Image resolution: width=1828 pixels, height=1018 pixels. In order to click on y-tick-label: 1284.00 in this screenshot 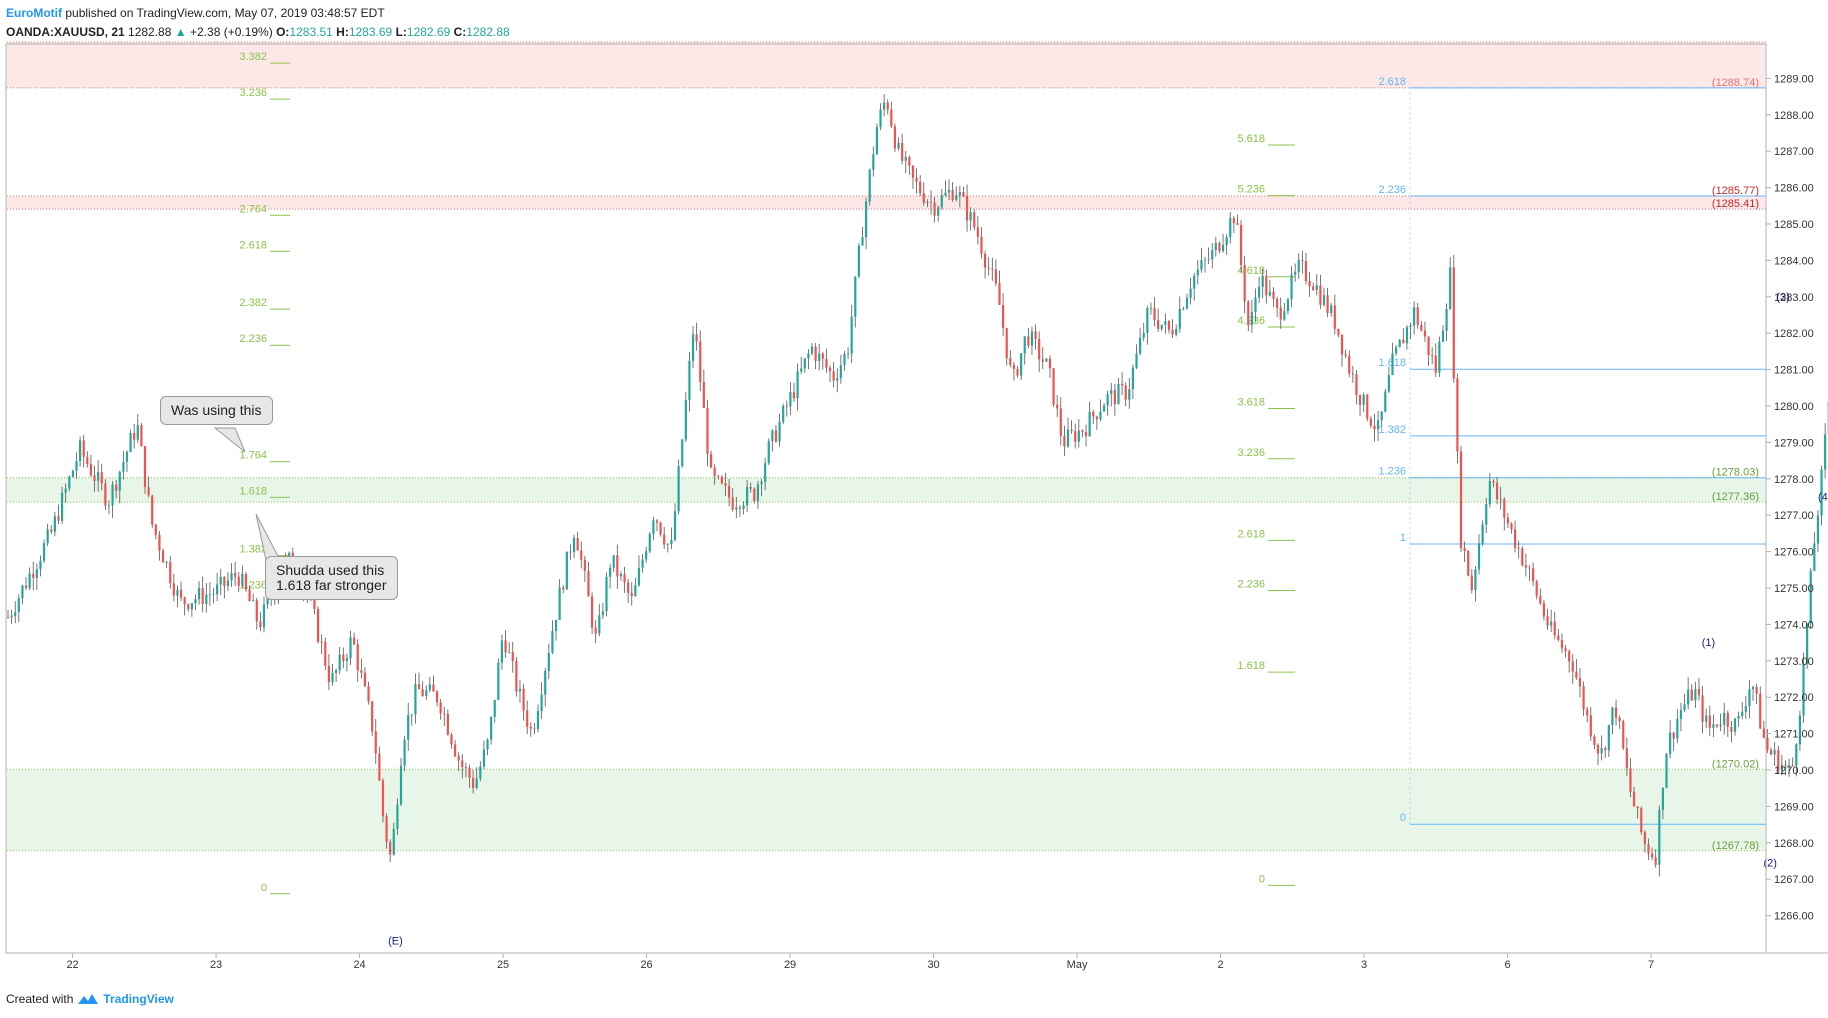, I will do `click(1794, 261)`.